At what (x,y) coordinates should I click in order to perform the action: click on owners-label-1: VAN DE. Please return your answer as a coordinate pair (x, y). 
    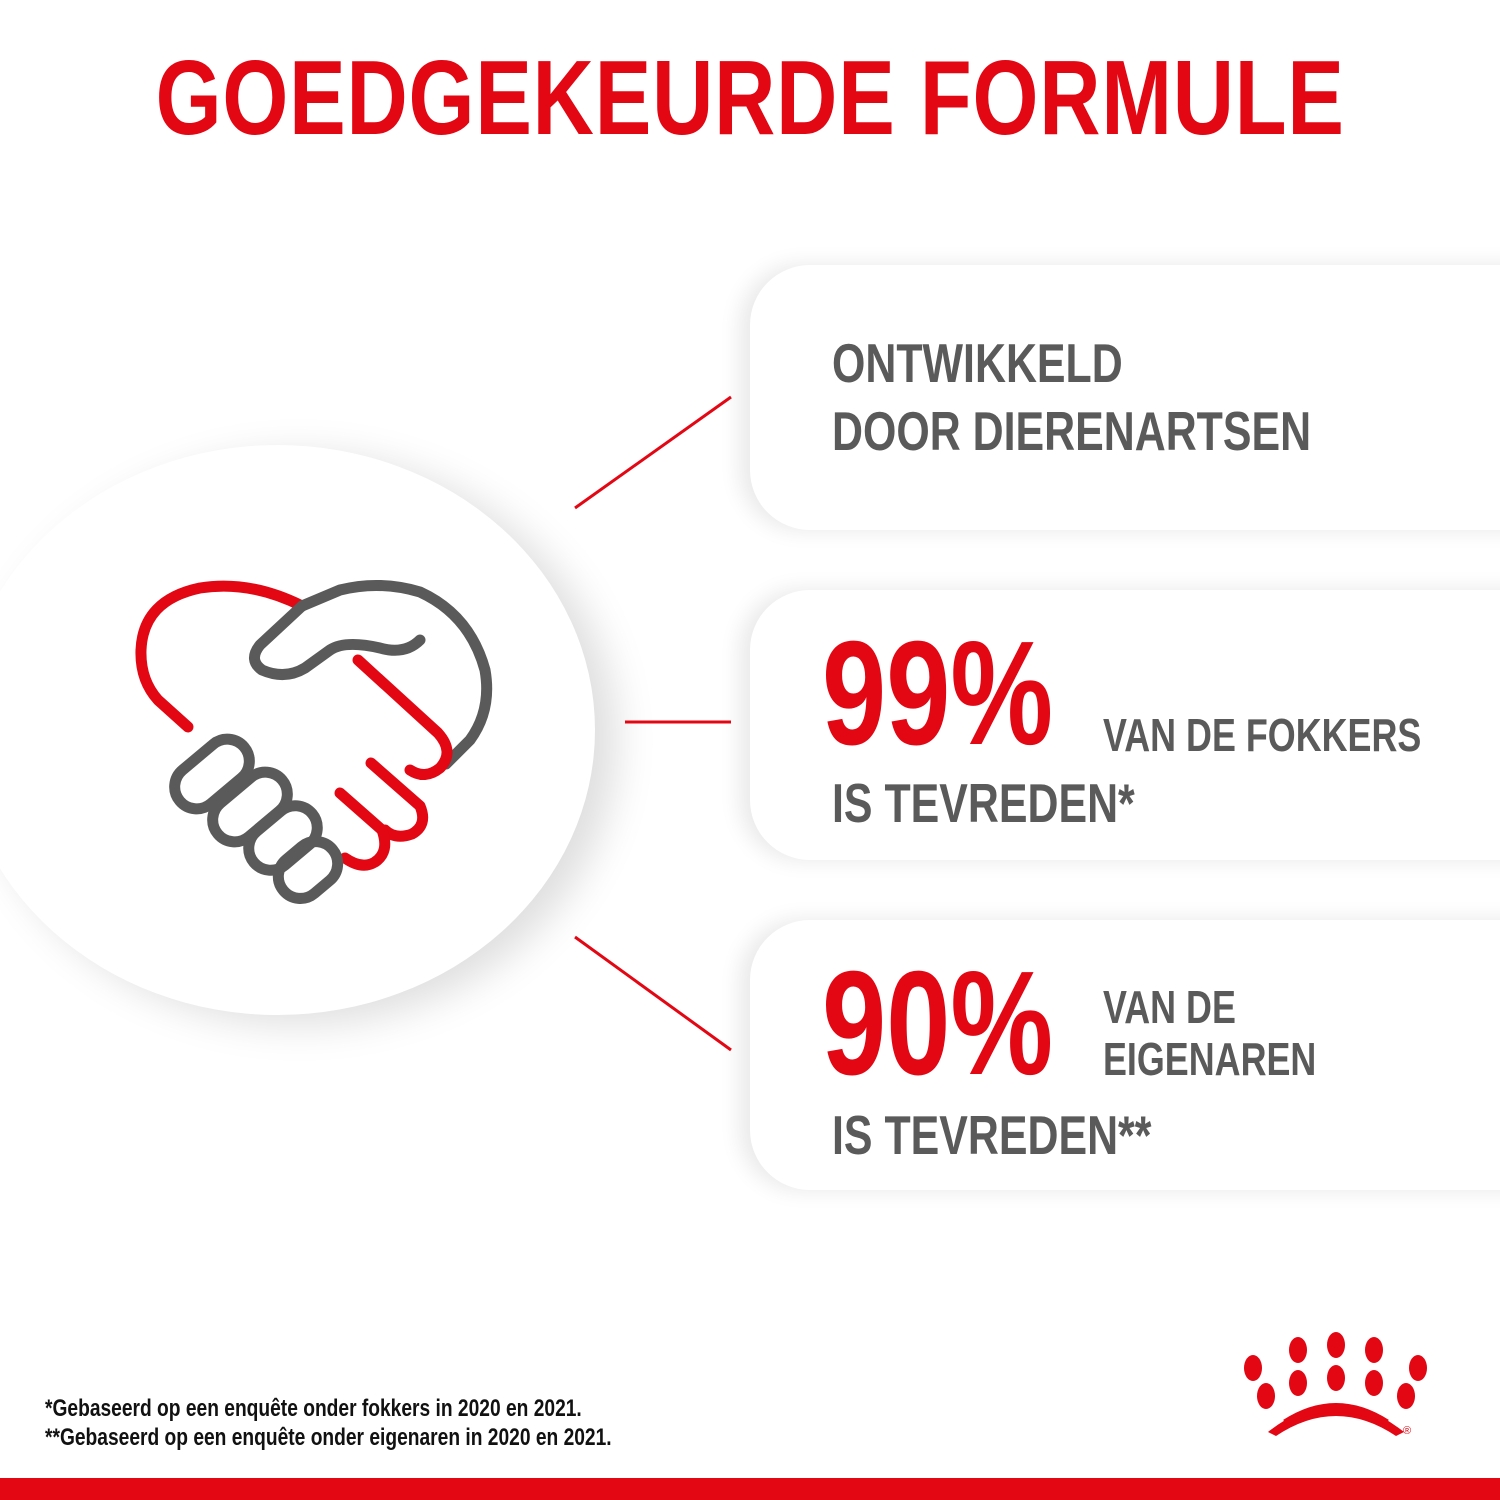
    Looking at the image, I should click on (1169, 1007).